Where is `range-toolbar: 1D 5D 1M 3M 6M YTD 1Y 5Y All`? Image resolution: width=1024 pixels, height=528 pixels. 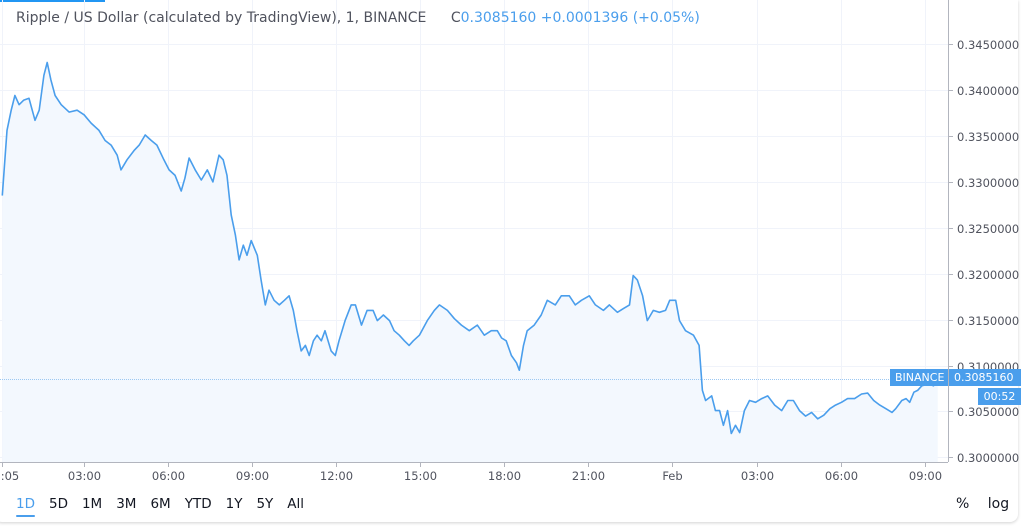
range-toolbar: 1D 5D 1M 3M 6M YTD 1Y 5Y All is located at coordinates (167, 506).